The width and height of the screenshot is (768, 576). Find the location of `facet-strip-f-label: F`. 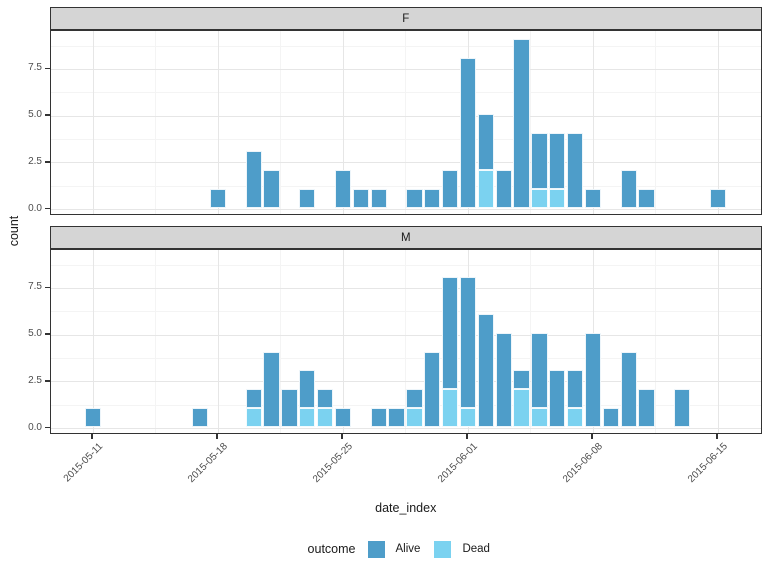

facet-strip-f-label: F is located at coordinates (406, 18).